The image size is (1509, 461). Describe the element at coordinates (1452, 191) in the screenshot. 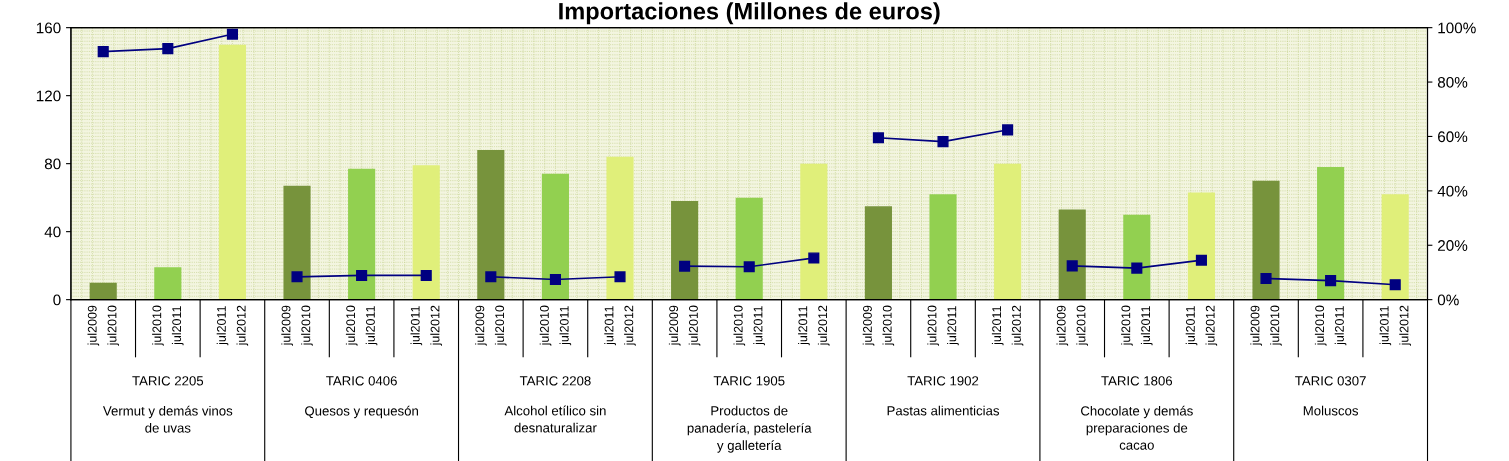

I see `y2-tick-label: 40%` at that location.